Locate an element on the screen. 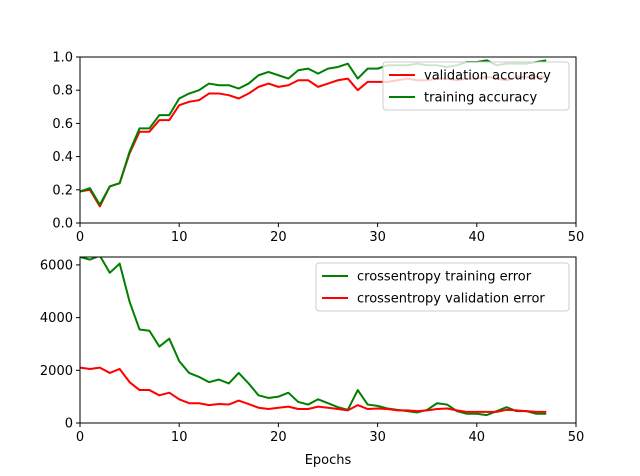 This screenshot has height=476, width=640. y-tick-label: 1.0 is located at coordinates (62, 58).